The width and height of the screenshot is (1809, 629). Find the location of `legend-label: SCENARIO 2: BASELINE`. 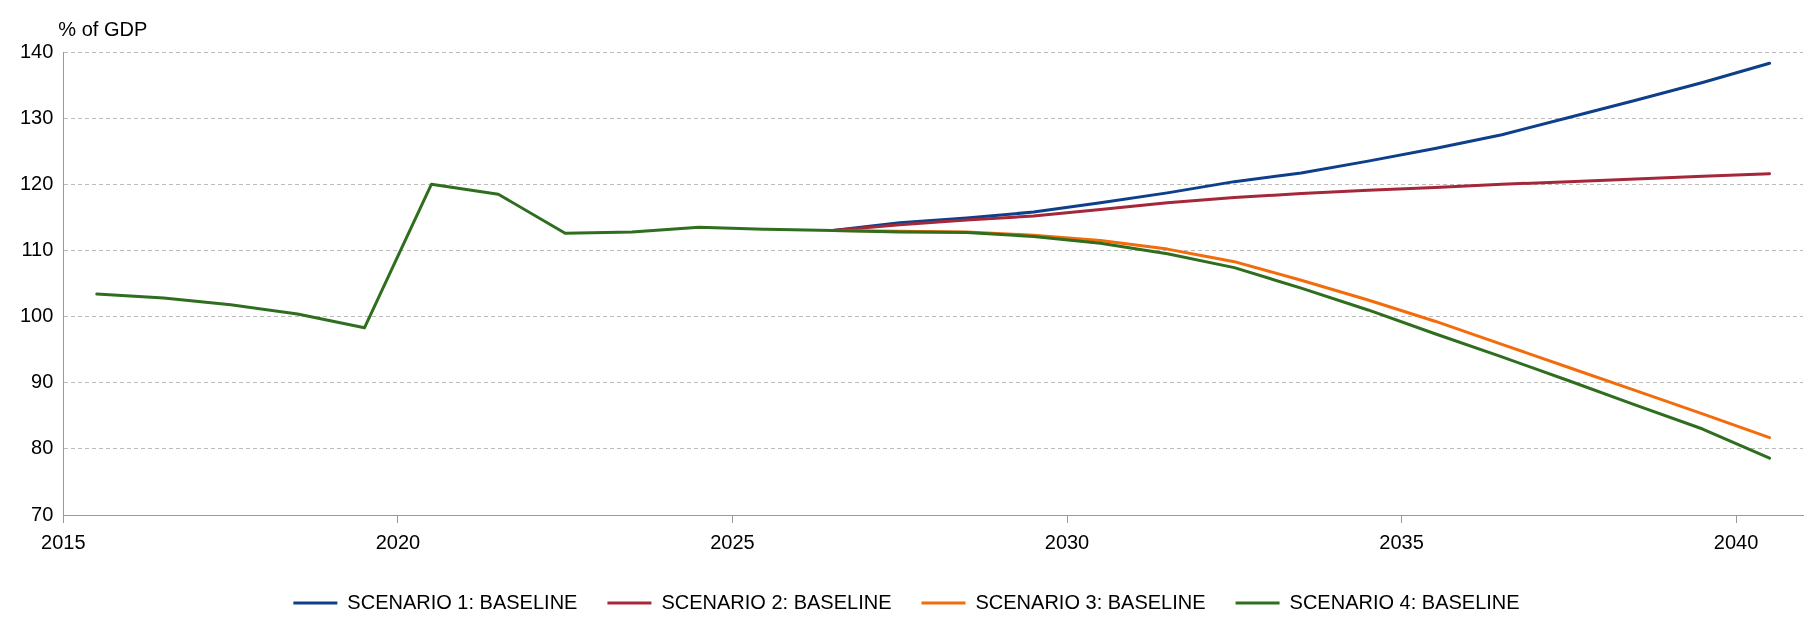

legend-label: SCENARIO 2: BASELINE is located at coordinates (776, 601).